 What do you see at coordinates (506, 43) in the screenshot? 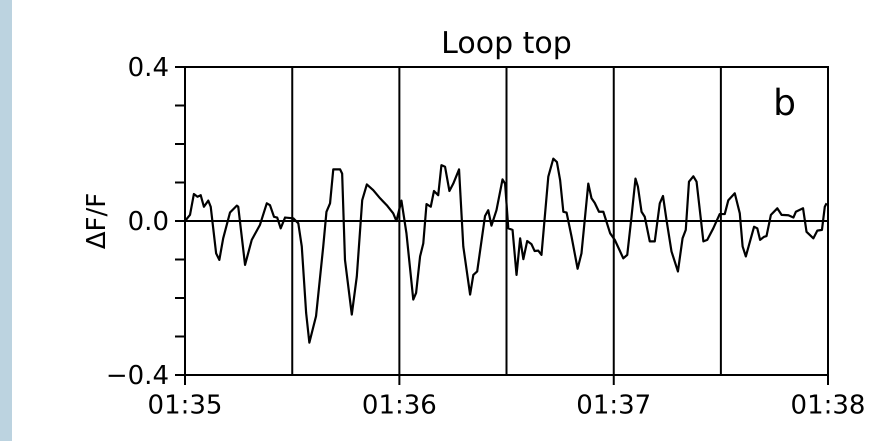
I see `chart-title: Loop top` at bounding box center [506, 43].